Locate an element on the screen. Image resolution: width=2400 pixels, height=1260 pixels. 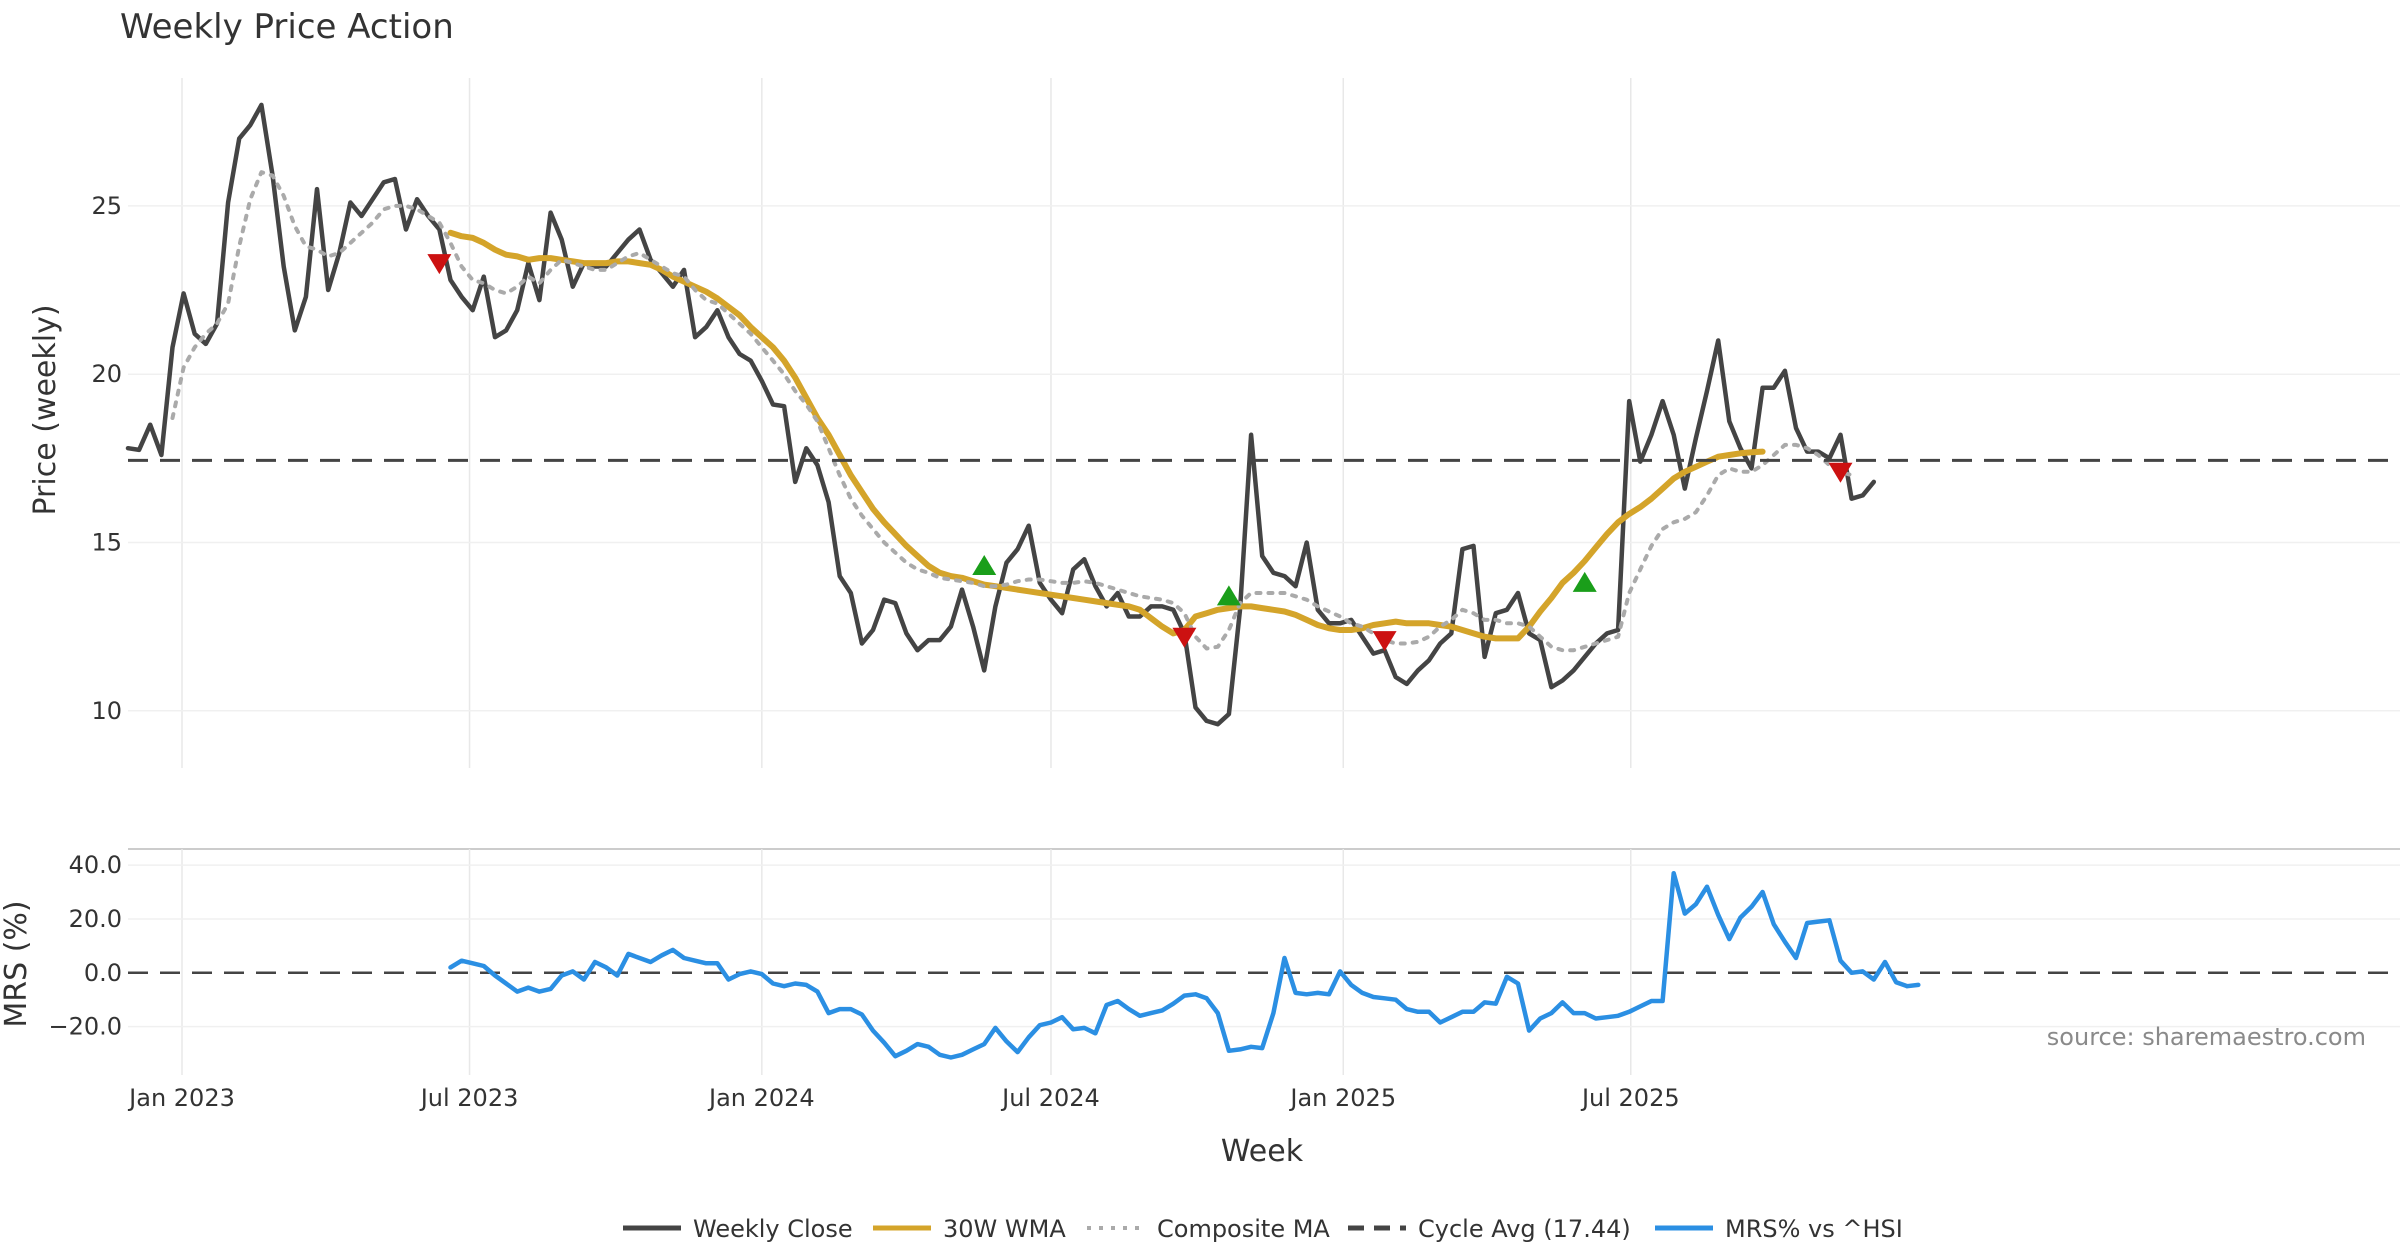
x-axis-label: Week is located at coordinates (1262, 1151).